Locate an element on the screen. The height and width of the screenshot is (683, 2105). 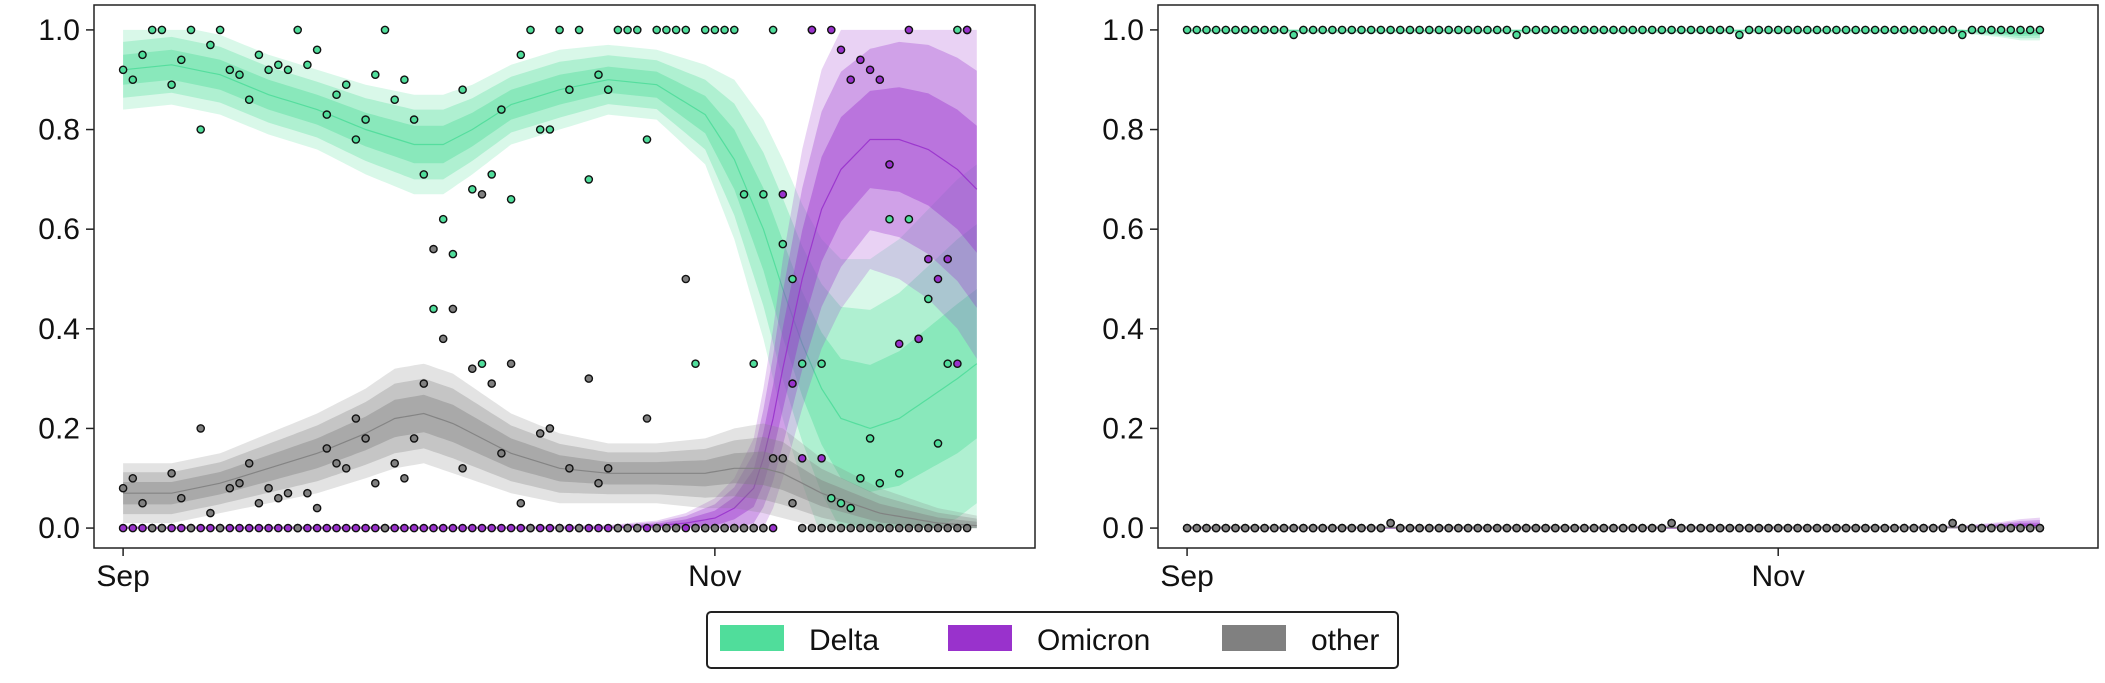
y-tick-label: 0.6 is located at coordinates (59, 229).